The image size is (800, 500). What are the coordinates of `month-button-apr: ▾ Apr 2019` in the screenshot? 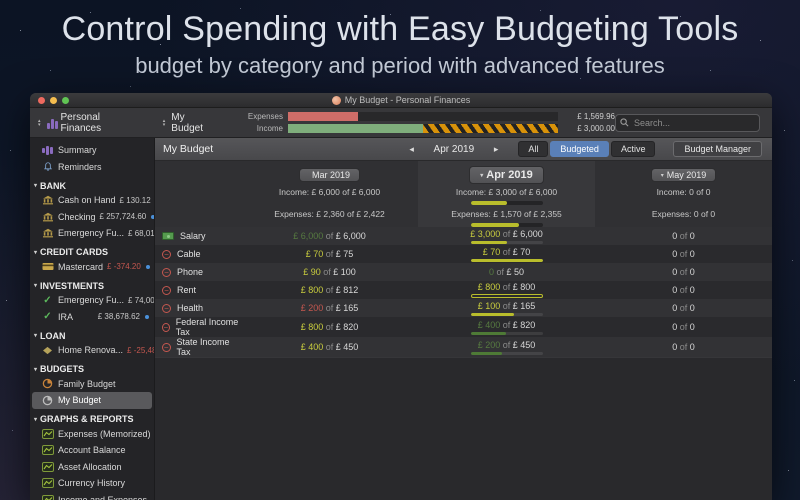 It's located at (506, 175).